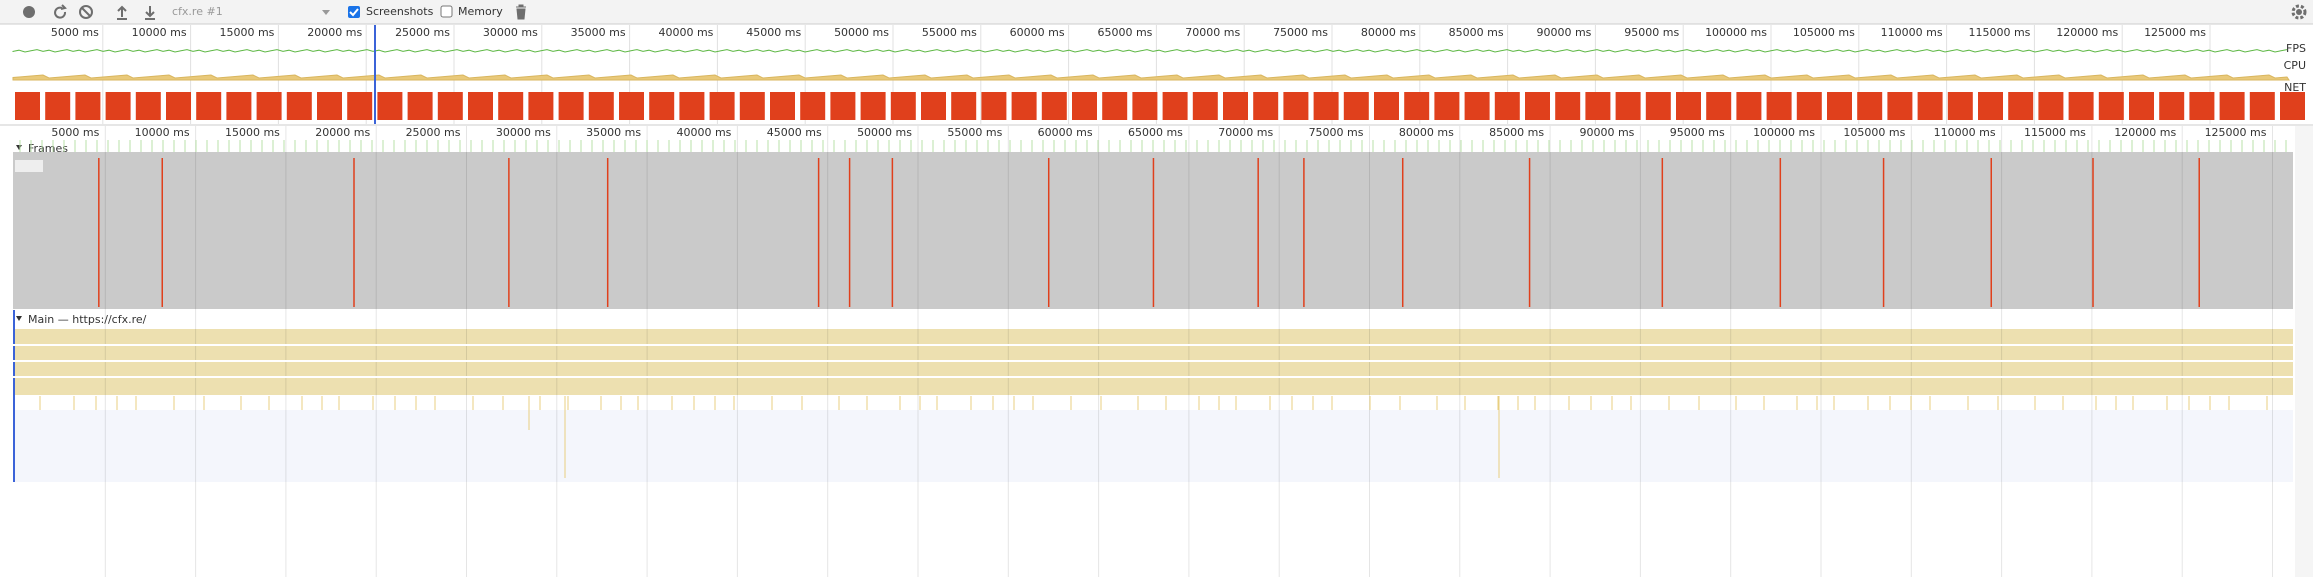 The height and width of the screenshot is (577, 2313). I want to click on check-mark, so click(354, 12).